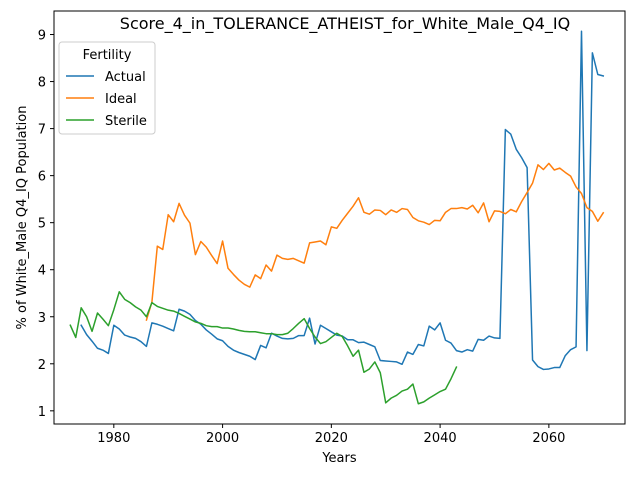 This screenshot has height=480, width=640. I want to click on x-axis-title: Years, so click(339, 458).